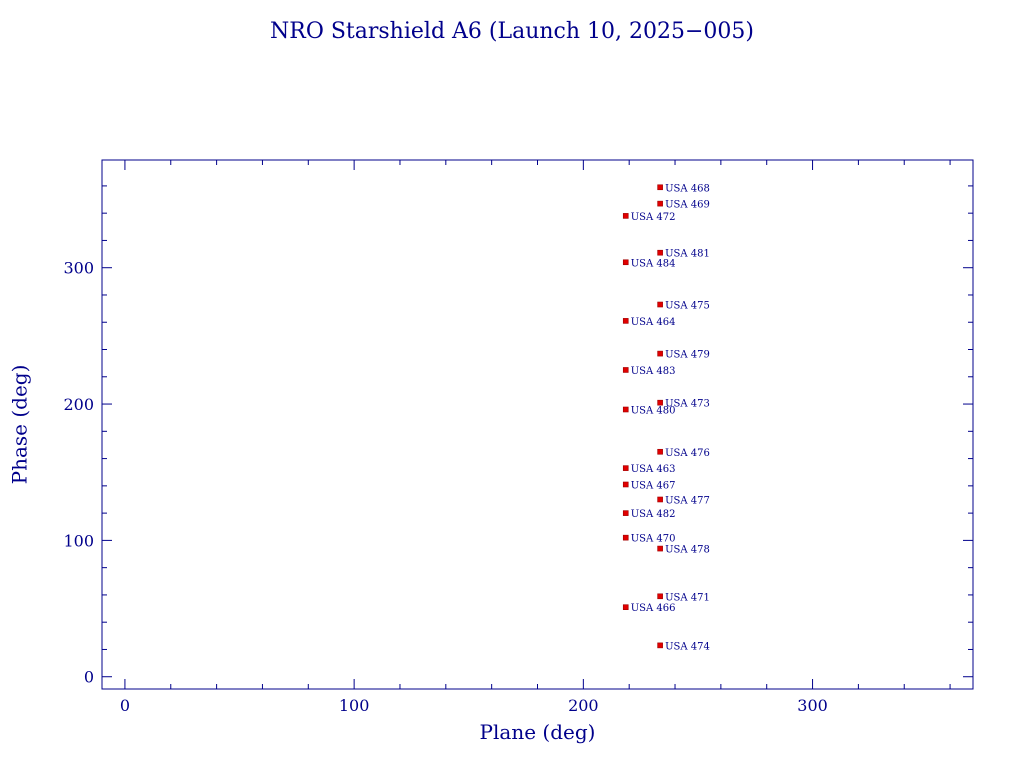  I want to click on point-label: USA 480, so click(653, 411).